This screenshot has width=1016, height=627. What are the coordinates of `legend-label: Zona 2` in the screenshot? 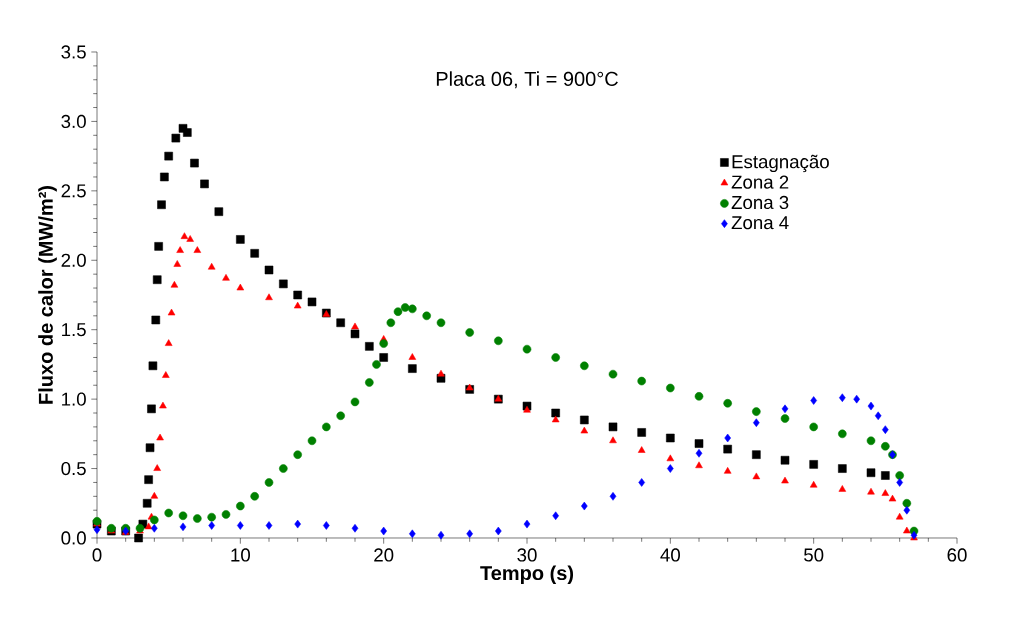 It's located at (760, 182).